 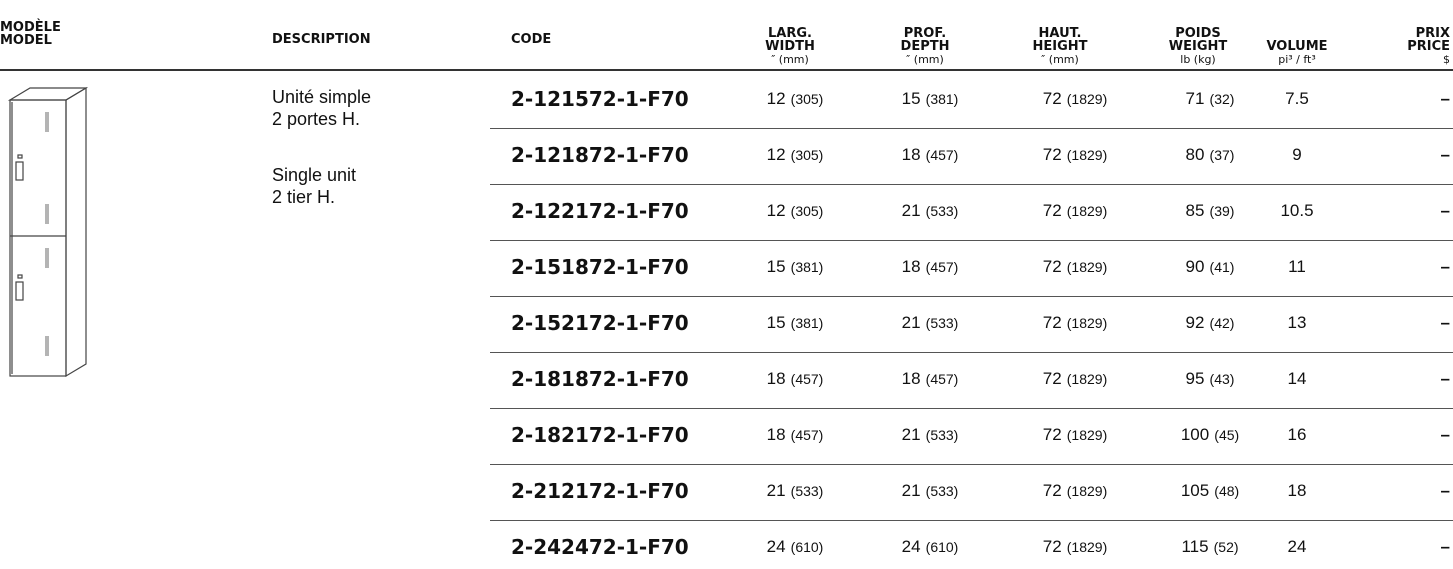 What do you see at coordinates (807, 435) in the screenshot?
I see `width_mm: (457)` at bounding box center [807, 435].